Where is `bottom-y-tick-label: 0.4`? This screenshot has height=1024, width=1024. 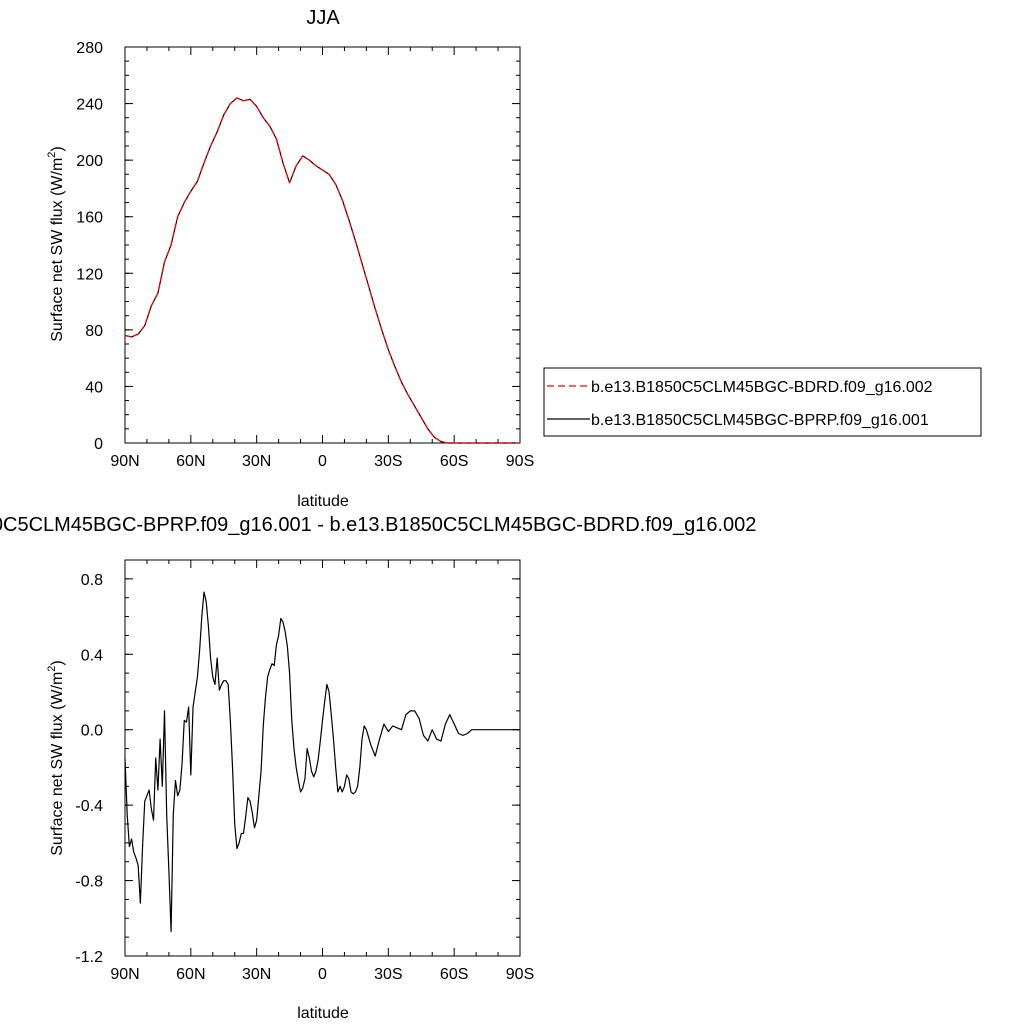 bottom-y-tick-label: 0.4 is located at coordinates (92, 655).